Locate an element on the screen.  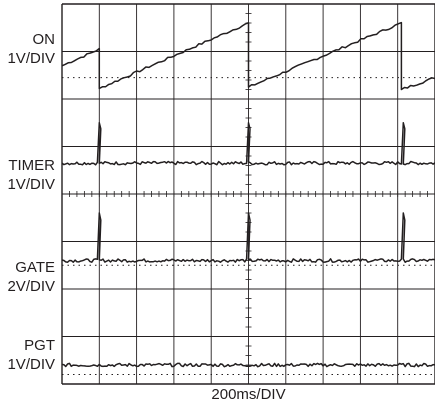
channel-label-gate: GATE 2V/DIV is located at coordinates (31, 277).